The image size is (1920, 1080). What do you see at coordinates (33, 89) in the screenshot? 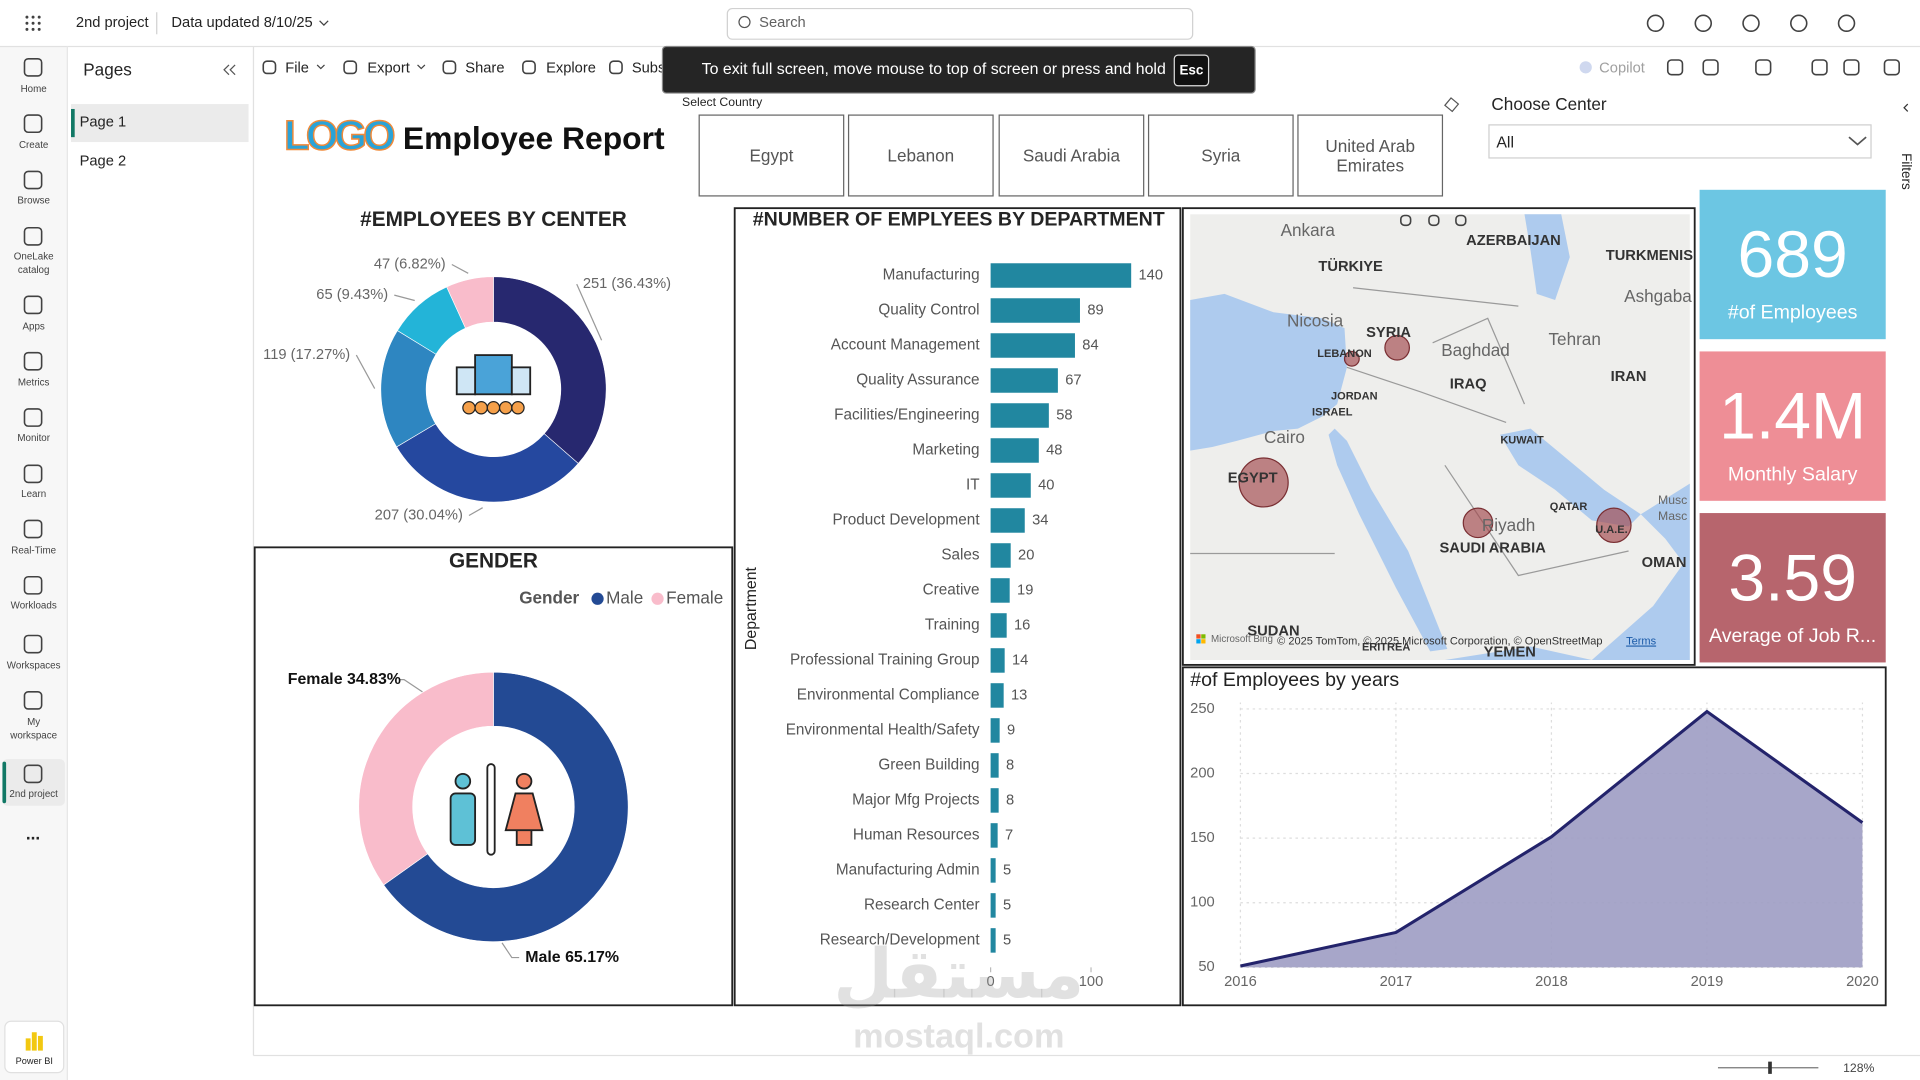
I see `nav-label: Home` at bounding box center [33, 89].